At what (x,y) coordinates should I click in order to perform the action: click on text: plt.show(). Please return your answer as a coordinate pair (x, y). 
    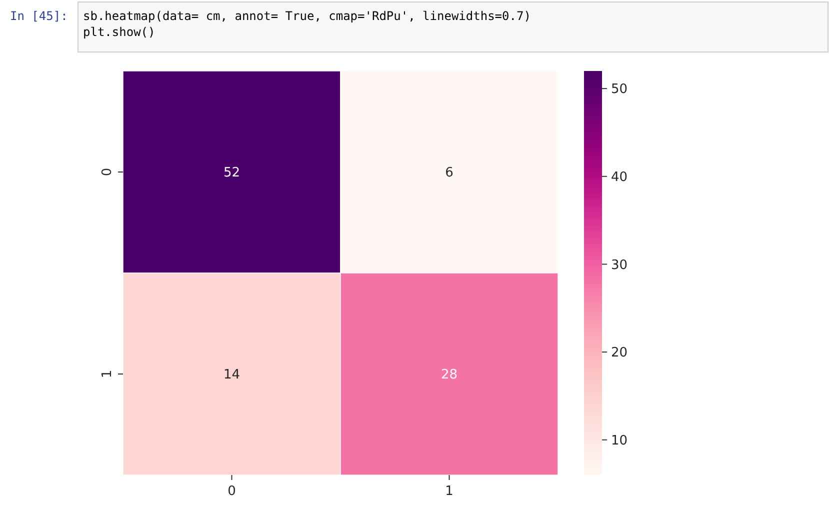
    Looking at the image, I should click on (119, 32).